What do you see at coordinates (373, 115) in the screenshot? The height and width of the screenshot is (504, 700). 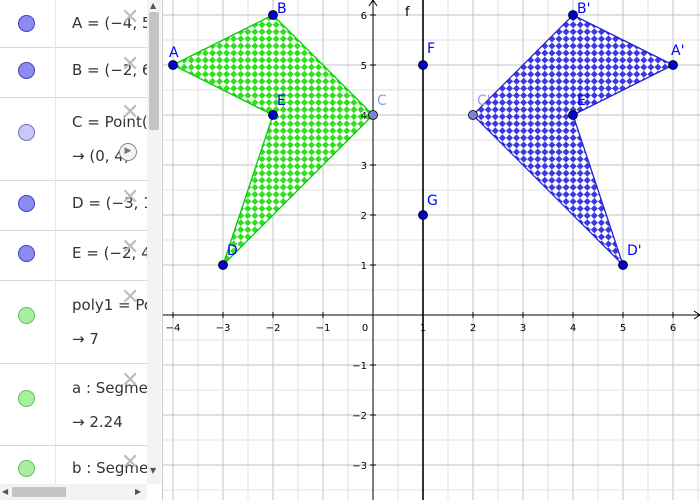 I see `point-C` at bounding box center [373, 115].